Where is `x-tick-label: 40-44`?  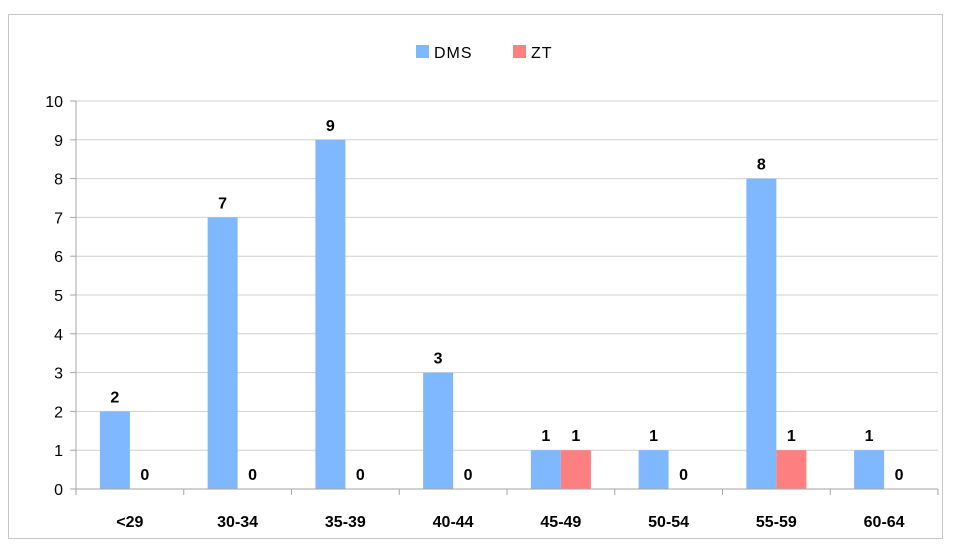
x-tick-label: 40-44 is located at coordinates (453, 522).